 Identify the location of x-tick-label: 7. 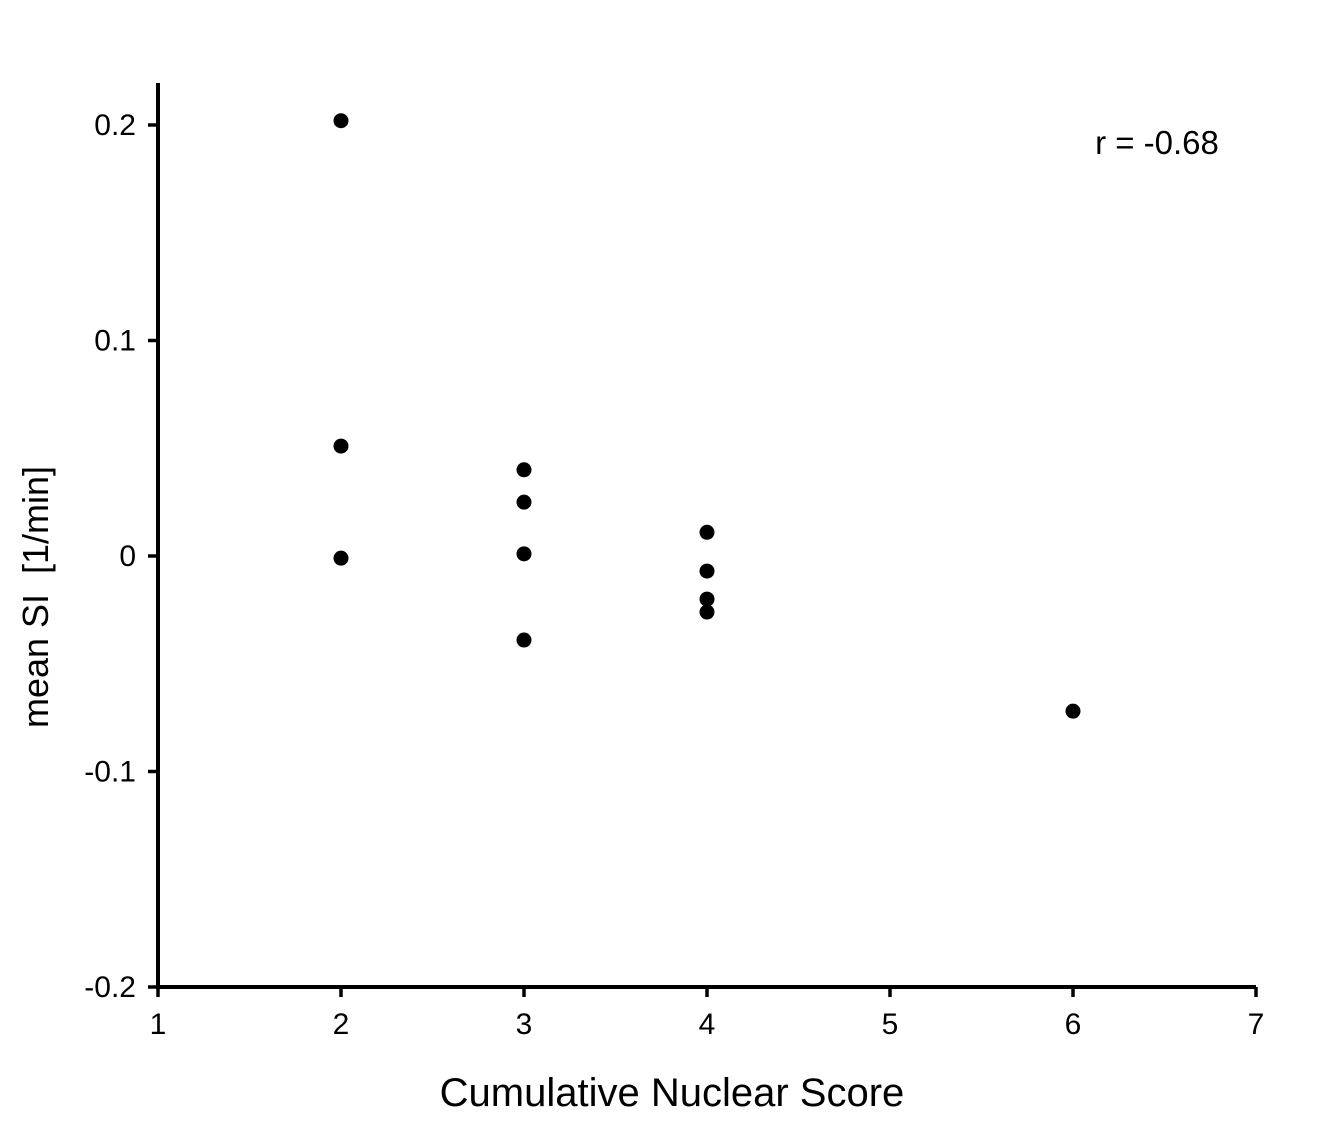
(1256, 1024).